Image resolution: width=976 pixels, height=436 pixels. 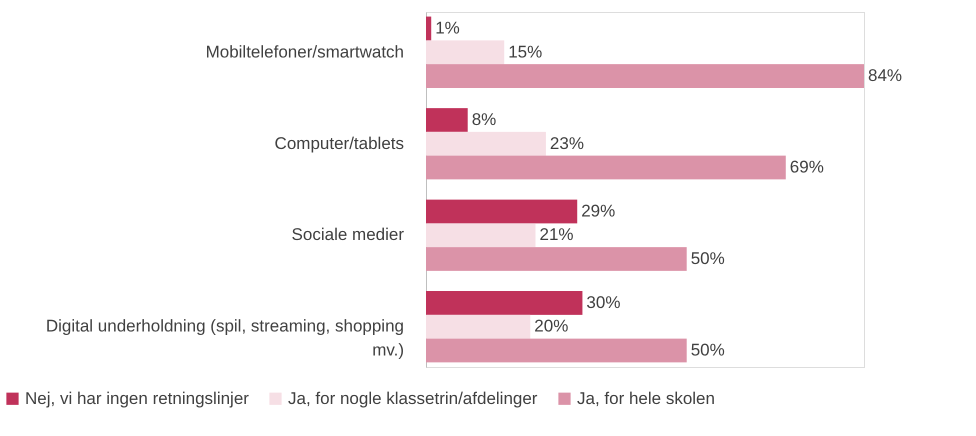 I want to click on y-tick-label: Mobiltelefoner/smartwatch, so click(x=305, y=52).